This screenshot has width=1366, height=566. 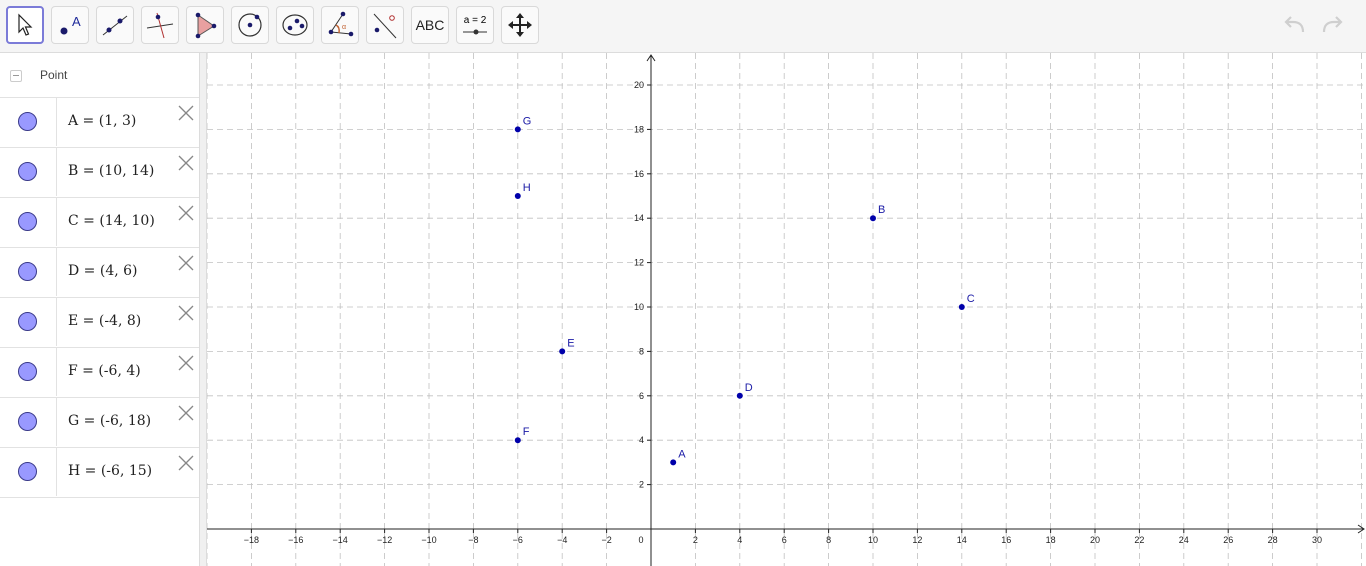 I want to click on move-view-icon, so click(x=520, y=25).